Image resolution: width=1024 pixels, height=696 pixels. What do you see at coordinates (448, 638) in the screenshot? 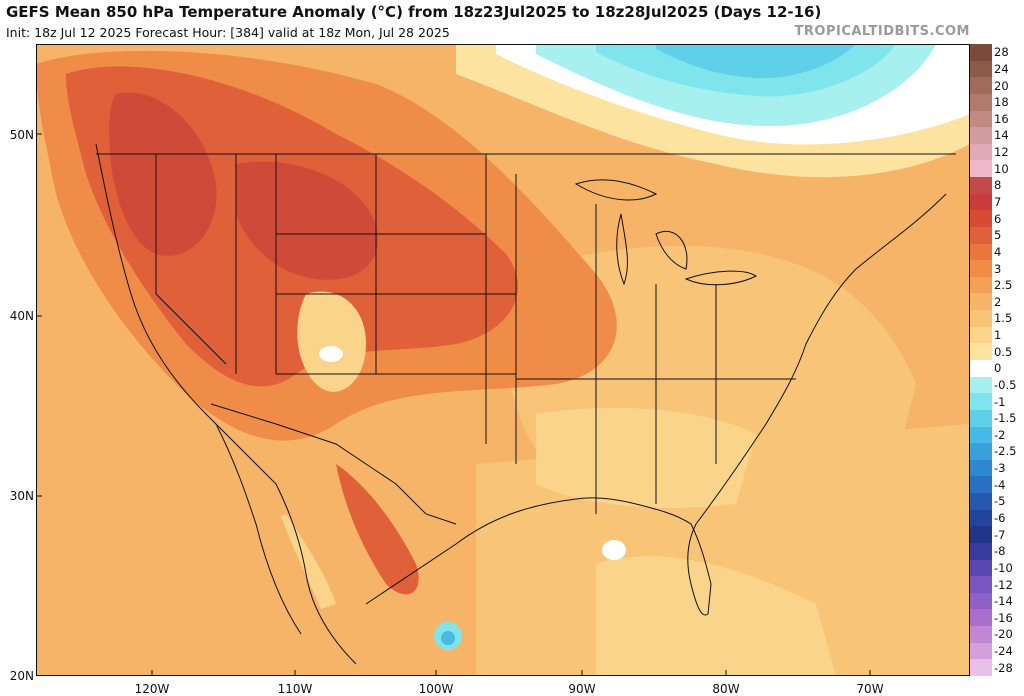
I see `southern-mexico-cool-core` at bounding box center [448, 638].